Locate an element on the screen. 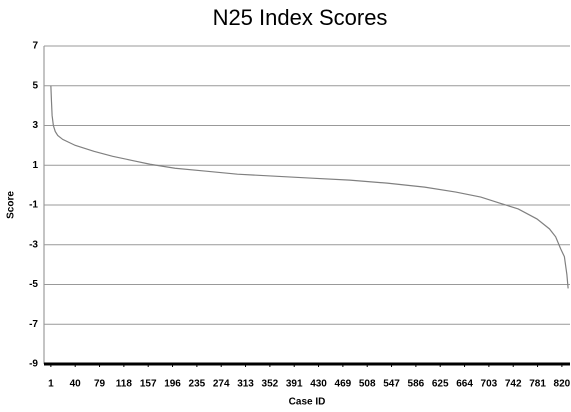 The width and height of the screenshot is (571, 412). x-tick-label: 118 is located at coordinates (124, 384).